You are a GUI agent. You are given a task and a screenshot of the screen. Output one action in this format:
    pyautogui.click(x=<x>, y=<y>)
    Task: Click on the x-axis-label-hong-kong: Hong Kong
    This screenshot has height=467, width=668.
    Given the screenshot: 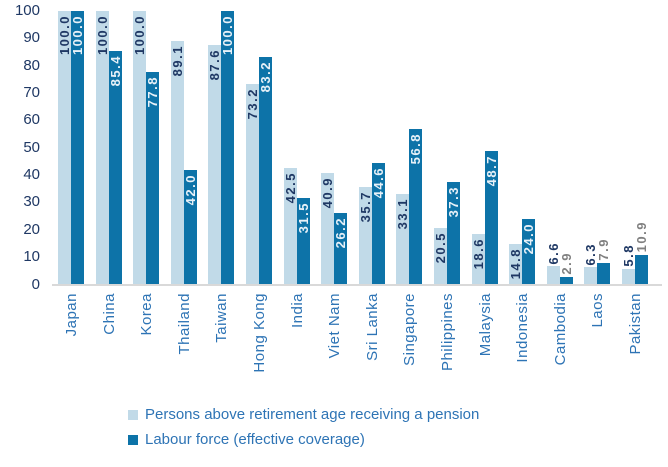 What is the action you would take?
    pyautogui.click(x=259, y=333)
    